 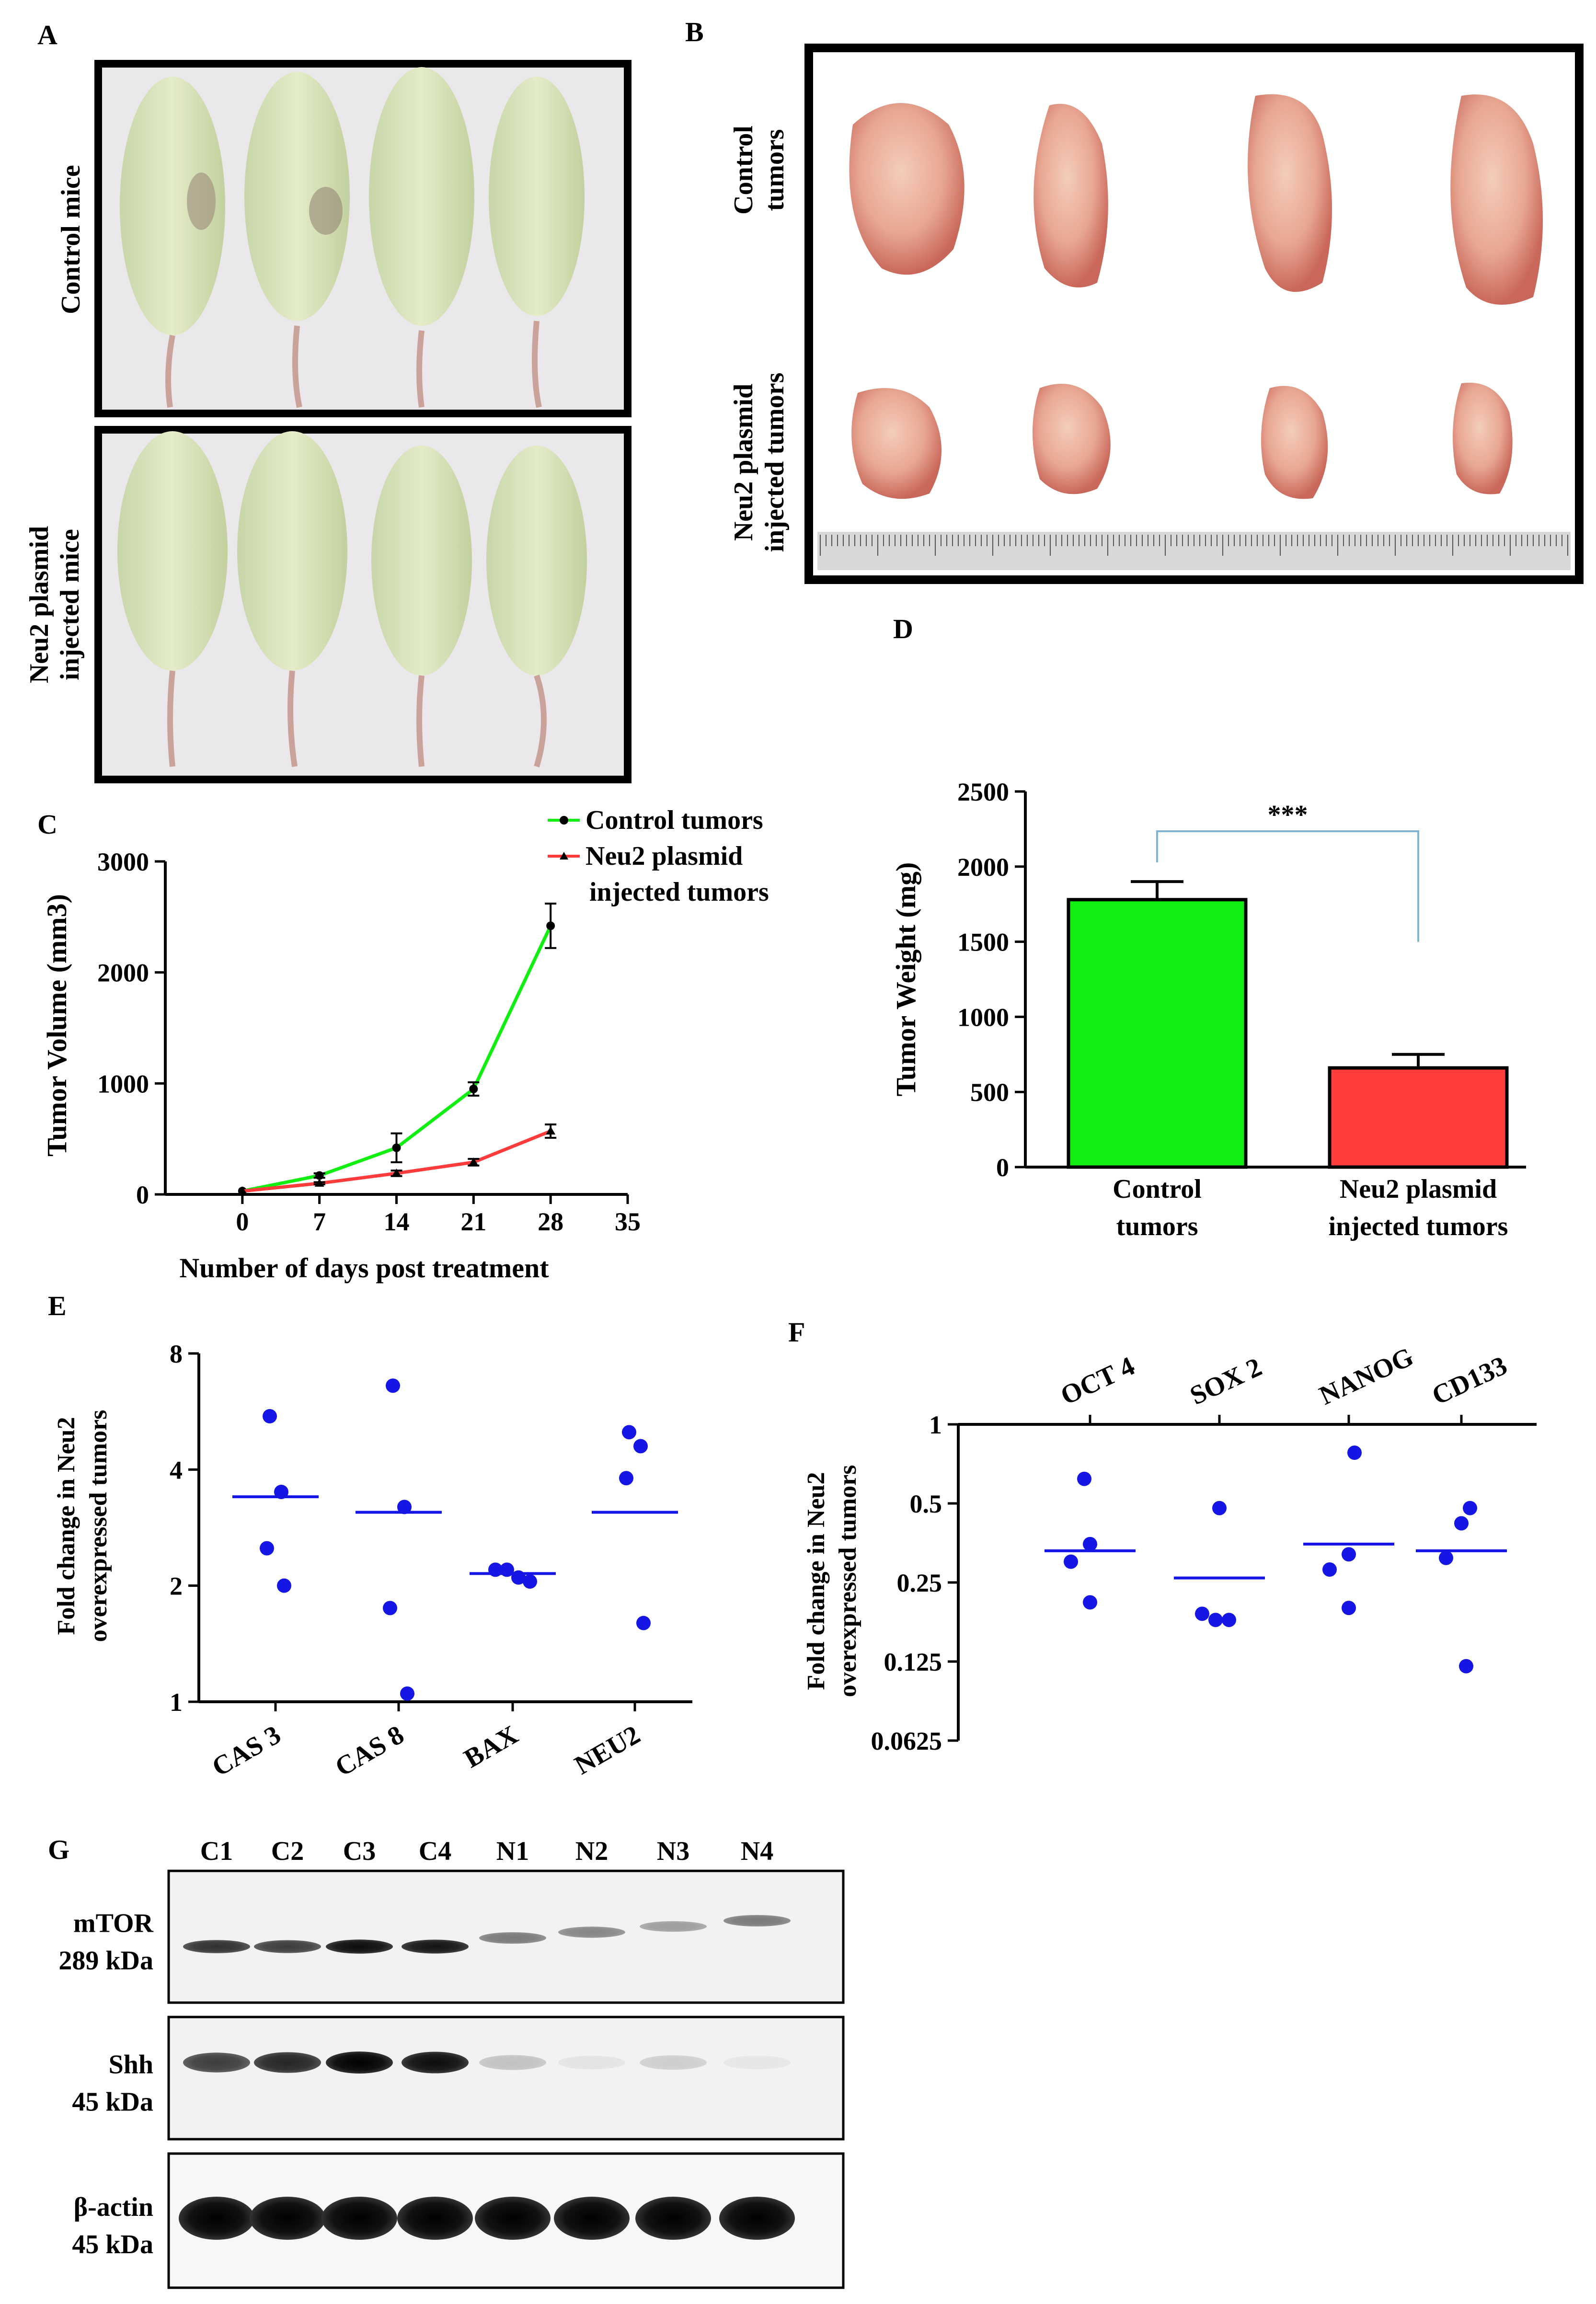 I want to click on d-y-ticks: 0 500 1000 1500 2000 2500, so click(x=991, y=980).